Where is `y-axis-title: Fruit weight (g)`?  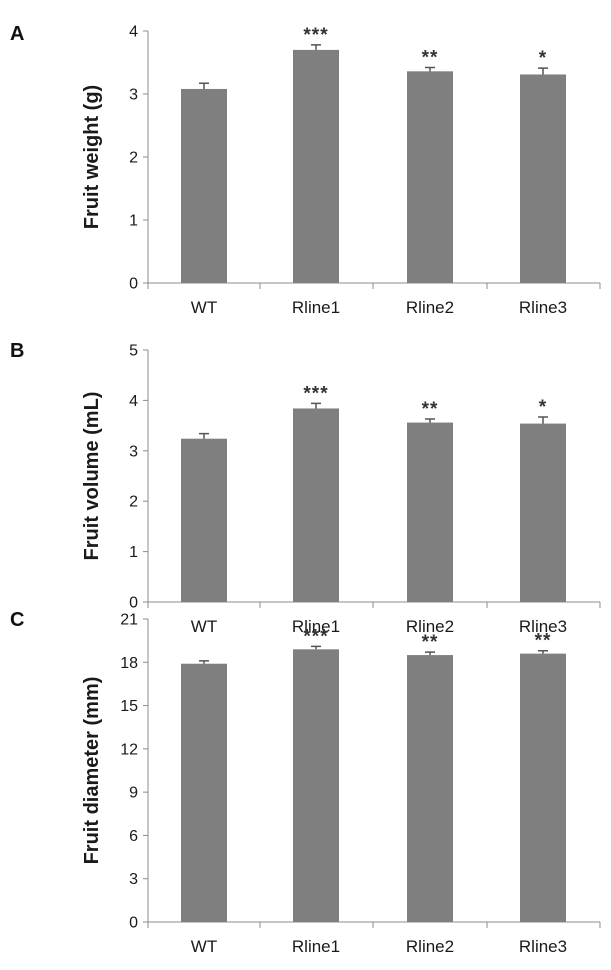
y-axis-title: Fruit weight (g) is located at coordinates (92, 157).